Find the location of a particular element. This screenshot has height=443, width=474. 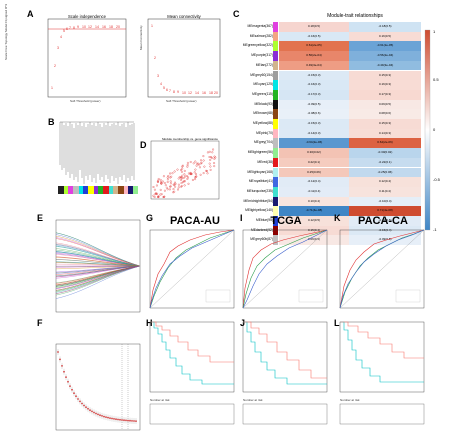

svg-text: 6 is located at coordinates (167, 90).